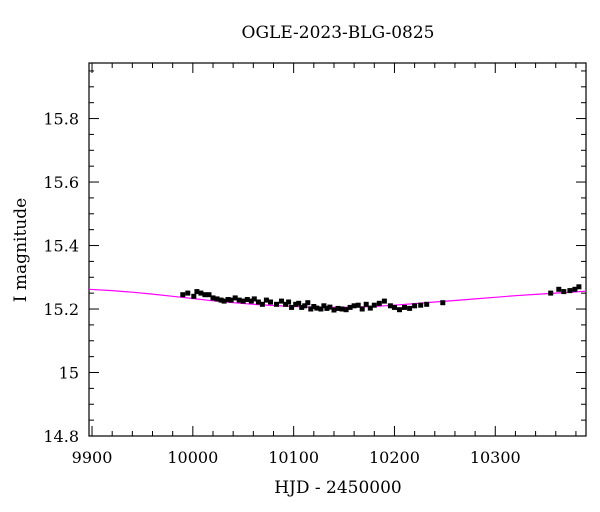 This screenshot has width=600, height=512. I want to click on y-axis-label: I magnitude, so click(21, 250).